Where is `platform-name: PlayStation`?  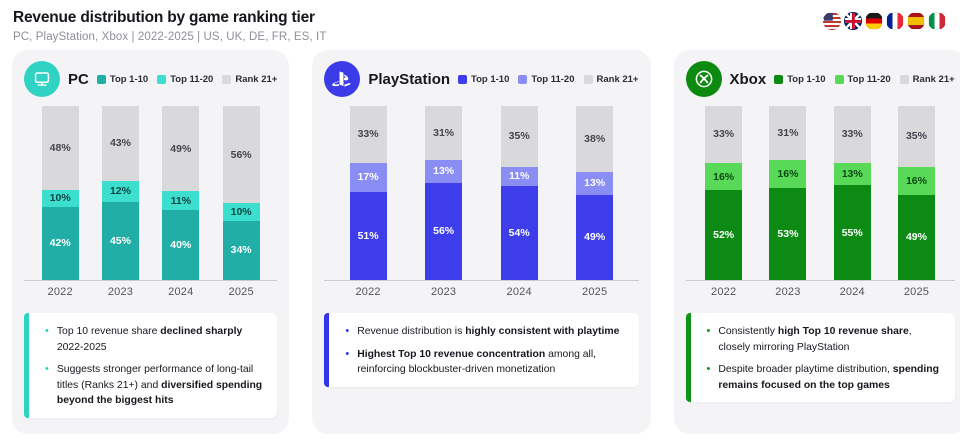
platform-name: PlayStation is located at coordinates (409, 79).